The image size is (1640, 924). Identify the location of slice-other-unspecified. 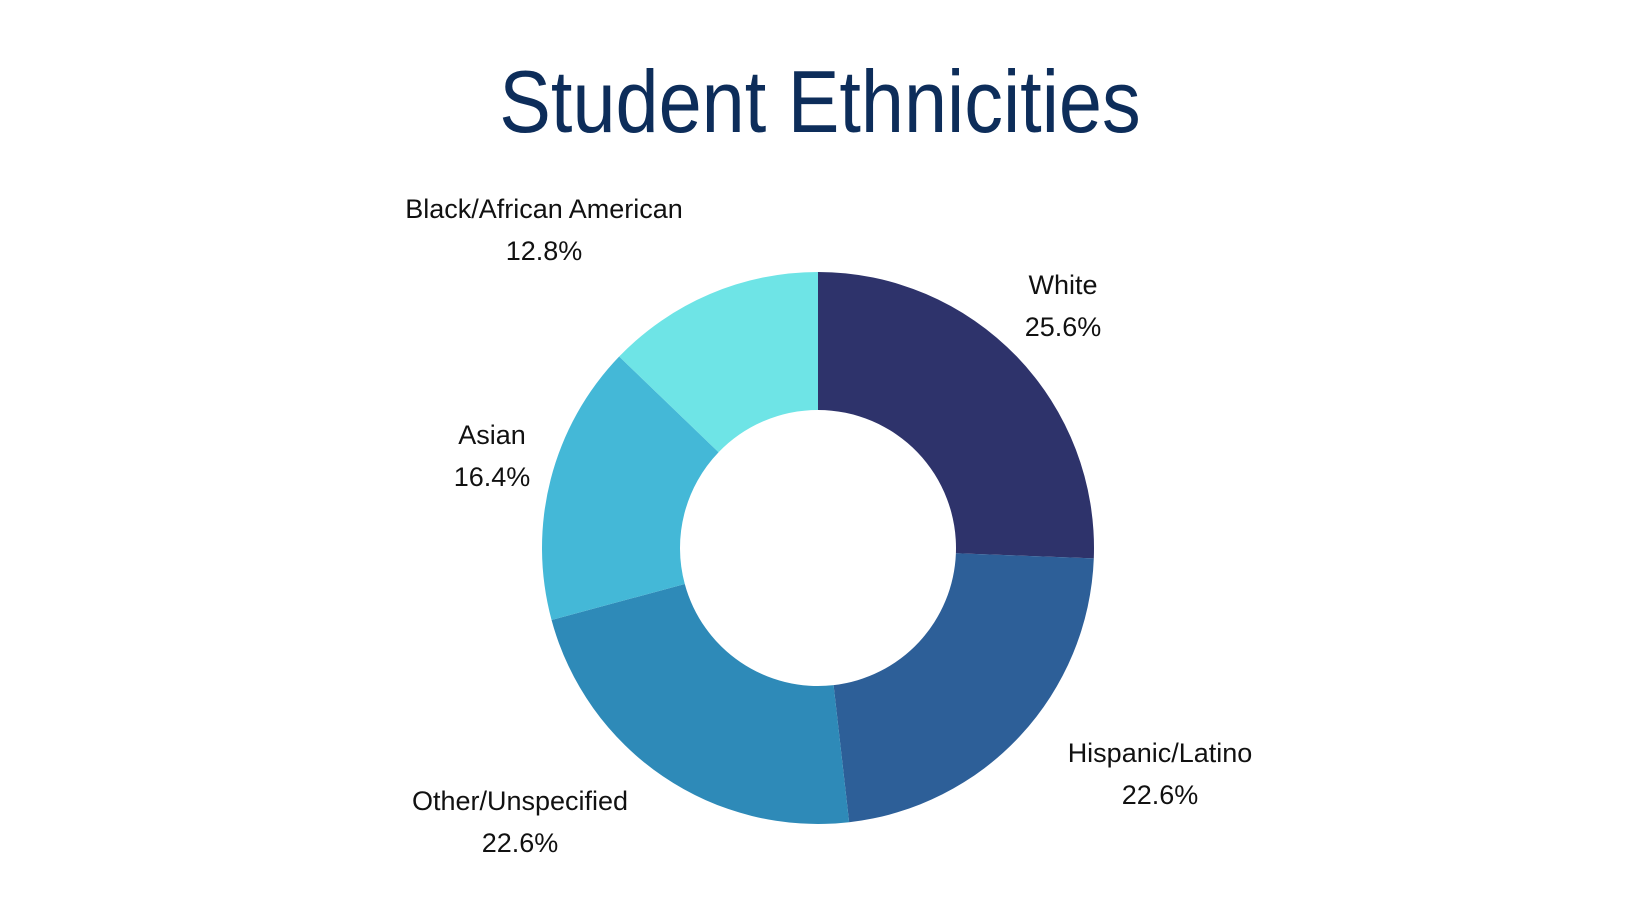
(700, 703).